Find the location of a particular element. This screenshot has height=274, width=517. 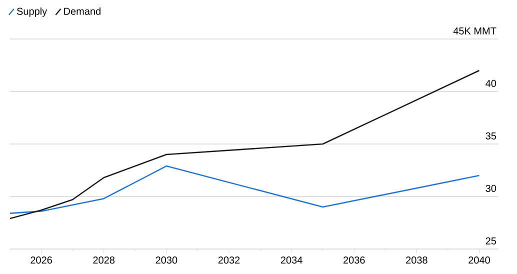

x-tick-label: 2028 is located at coordinates (104, 260).